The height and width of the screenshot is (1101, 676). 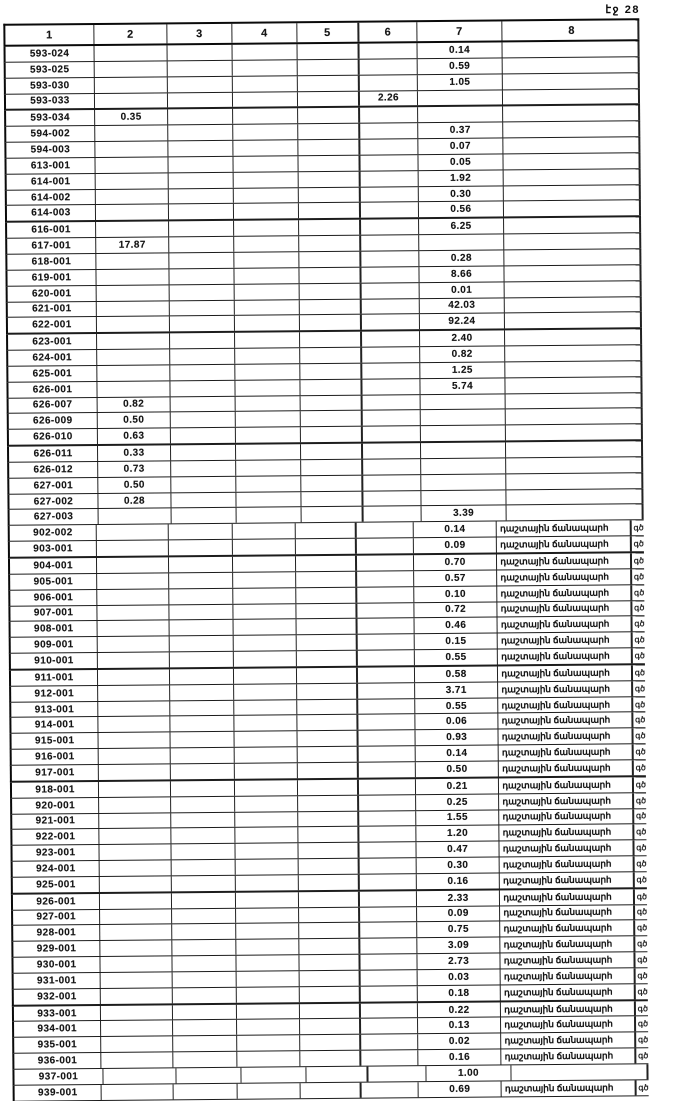 What do you see at coordinates (456, 657) in the screenshot?
I see `area-value-cell: 0.55` at bounding box center [456, 657].